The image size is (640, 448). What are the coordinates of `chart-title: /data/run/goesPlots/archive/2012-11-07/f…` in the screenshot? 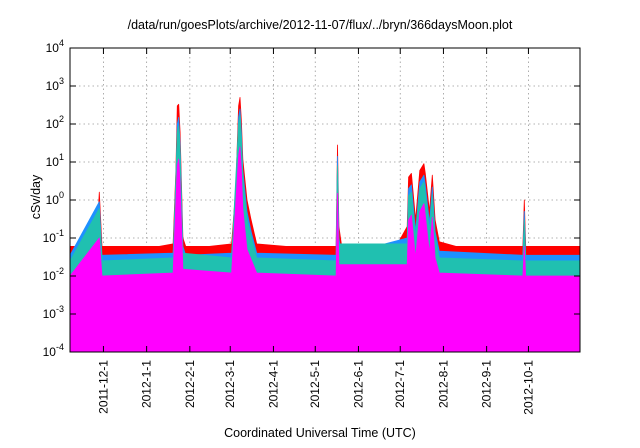 It's located at (320, 25).